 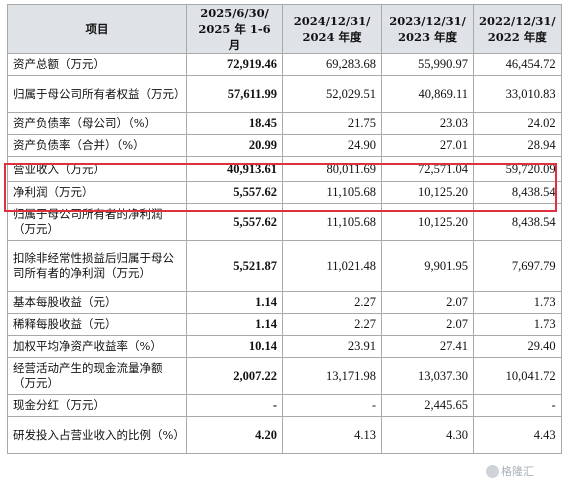 What do you see at coordinates (332, 346) in the screenshot?
I see `cell-value: 23.91` at bounding box center [332, 346].